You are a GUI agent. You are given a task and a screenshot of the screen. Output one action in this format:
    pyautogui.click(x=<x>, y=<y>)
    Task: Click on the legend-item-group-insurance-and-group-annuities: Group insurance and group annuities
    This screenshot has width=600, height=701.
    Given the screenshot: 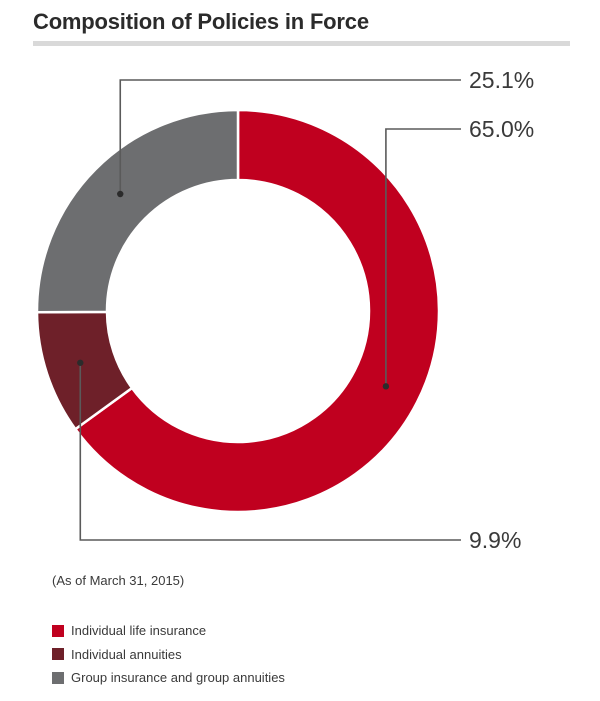 What is the action you would take?
    pyautogui.click(x=168, y=677)
    